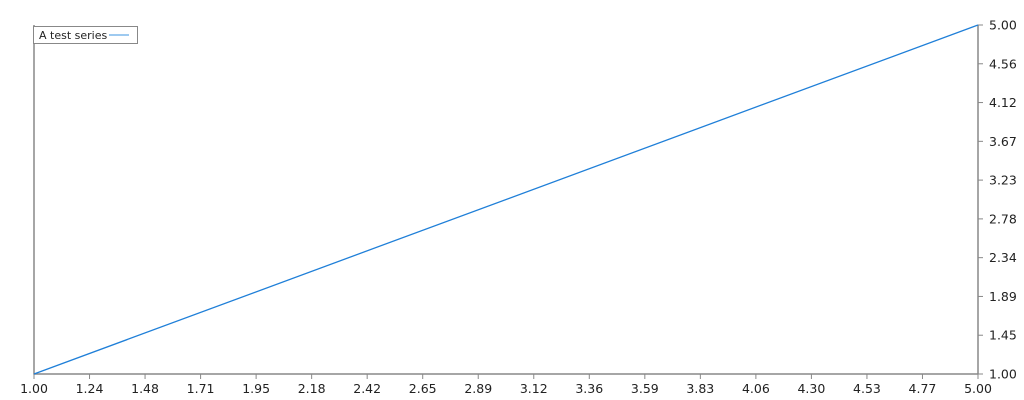 This screenshot has height=400, width=1024. Describe the element at coordinates (1003, 374) in the screenshot. I see `y-tick-label: 1.00` at that location.